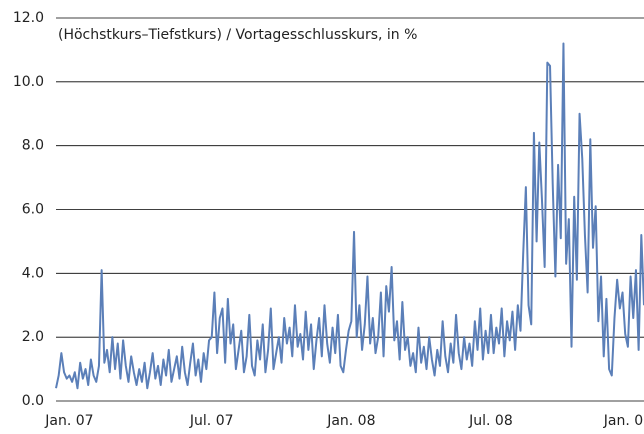 The image size is (644, 434). Describe the element at coordinates (211, 421) in the screenshot. I see `x-tick-label: Jul. 07` at that location.